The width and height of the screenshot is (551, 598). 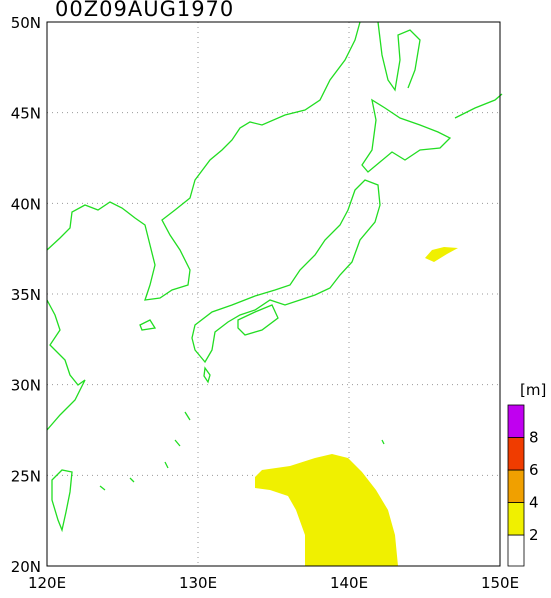 I want to click on x-tick-label: 140E, so click(x=349, y=583).